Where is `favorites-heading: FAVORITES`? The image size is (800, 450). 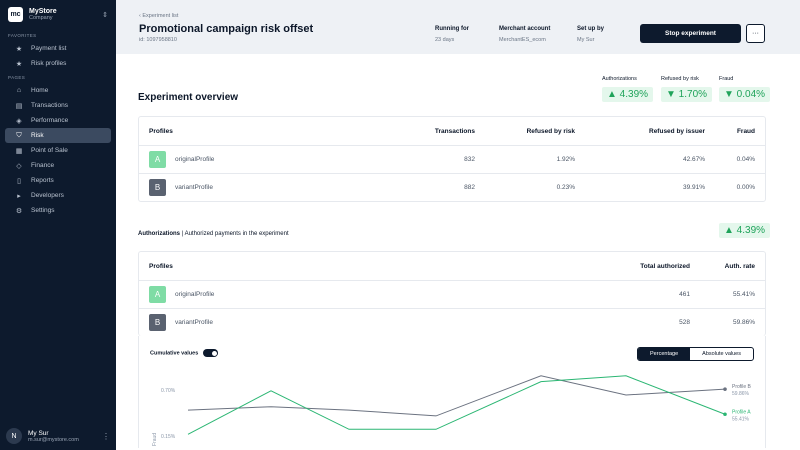
favorites-heading: FAVORITES is located at coordinates (22, 35).